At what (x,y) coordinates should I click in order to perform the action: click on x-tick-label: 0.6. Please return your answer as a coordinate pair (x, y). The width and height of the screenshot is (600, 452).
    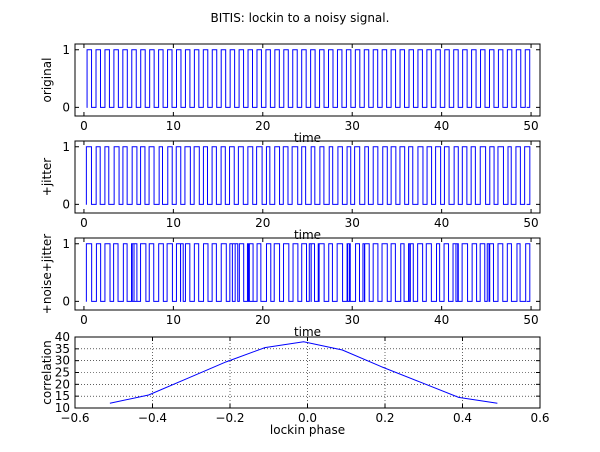
    Looking at the image, I should click on (539, 418).